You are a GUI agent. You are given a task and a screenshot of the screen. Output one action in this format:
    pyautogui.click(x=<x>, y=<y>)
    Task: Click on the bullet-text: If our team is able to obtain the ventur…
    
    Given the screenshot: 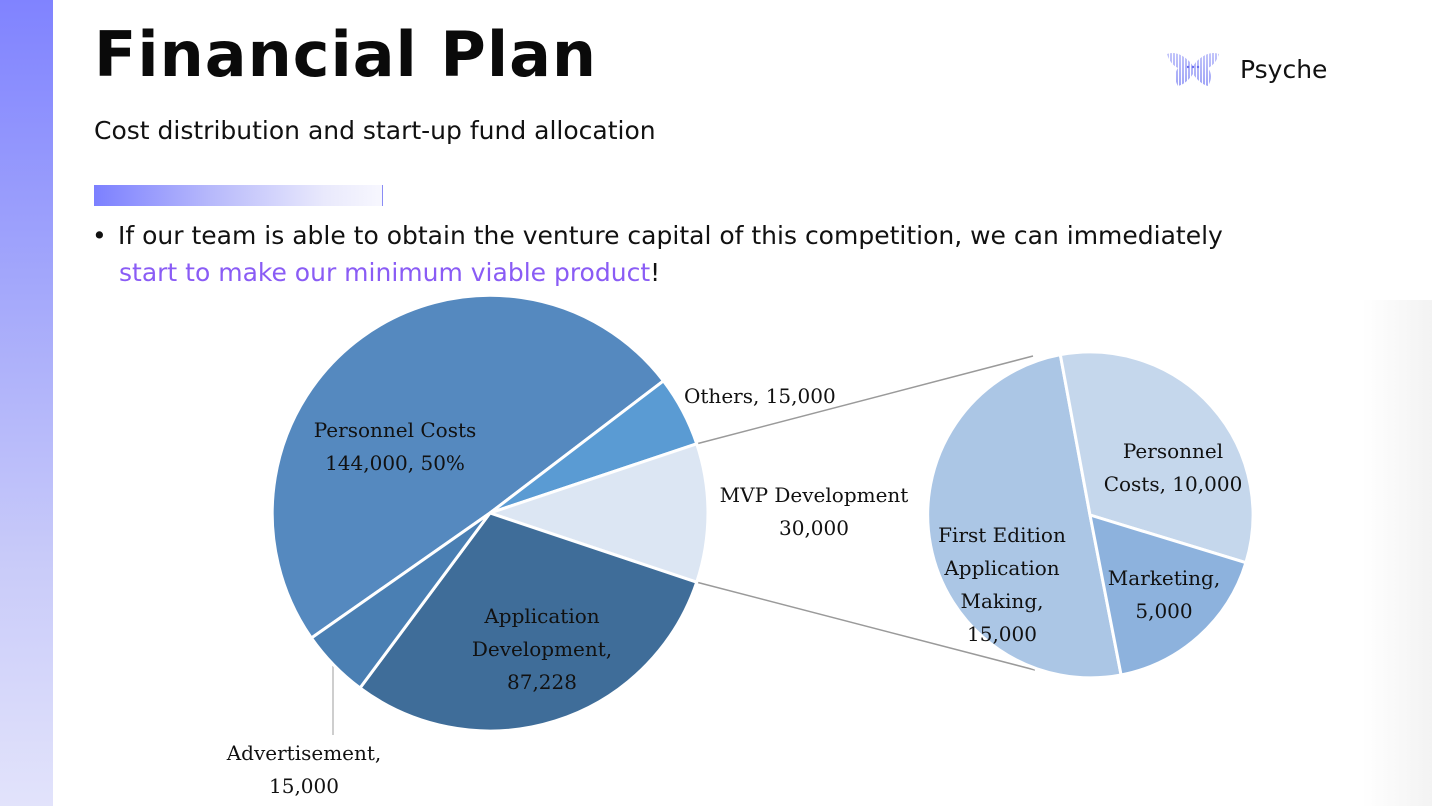 What is the action you would take?
    pyautogui.click(x=670, y=235)
    